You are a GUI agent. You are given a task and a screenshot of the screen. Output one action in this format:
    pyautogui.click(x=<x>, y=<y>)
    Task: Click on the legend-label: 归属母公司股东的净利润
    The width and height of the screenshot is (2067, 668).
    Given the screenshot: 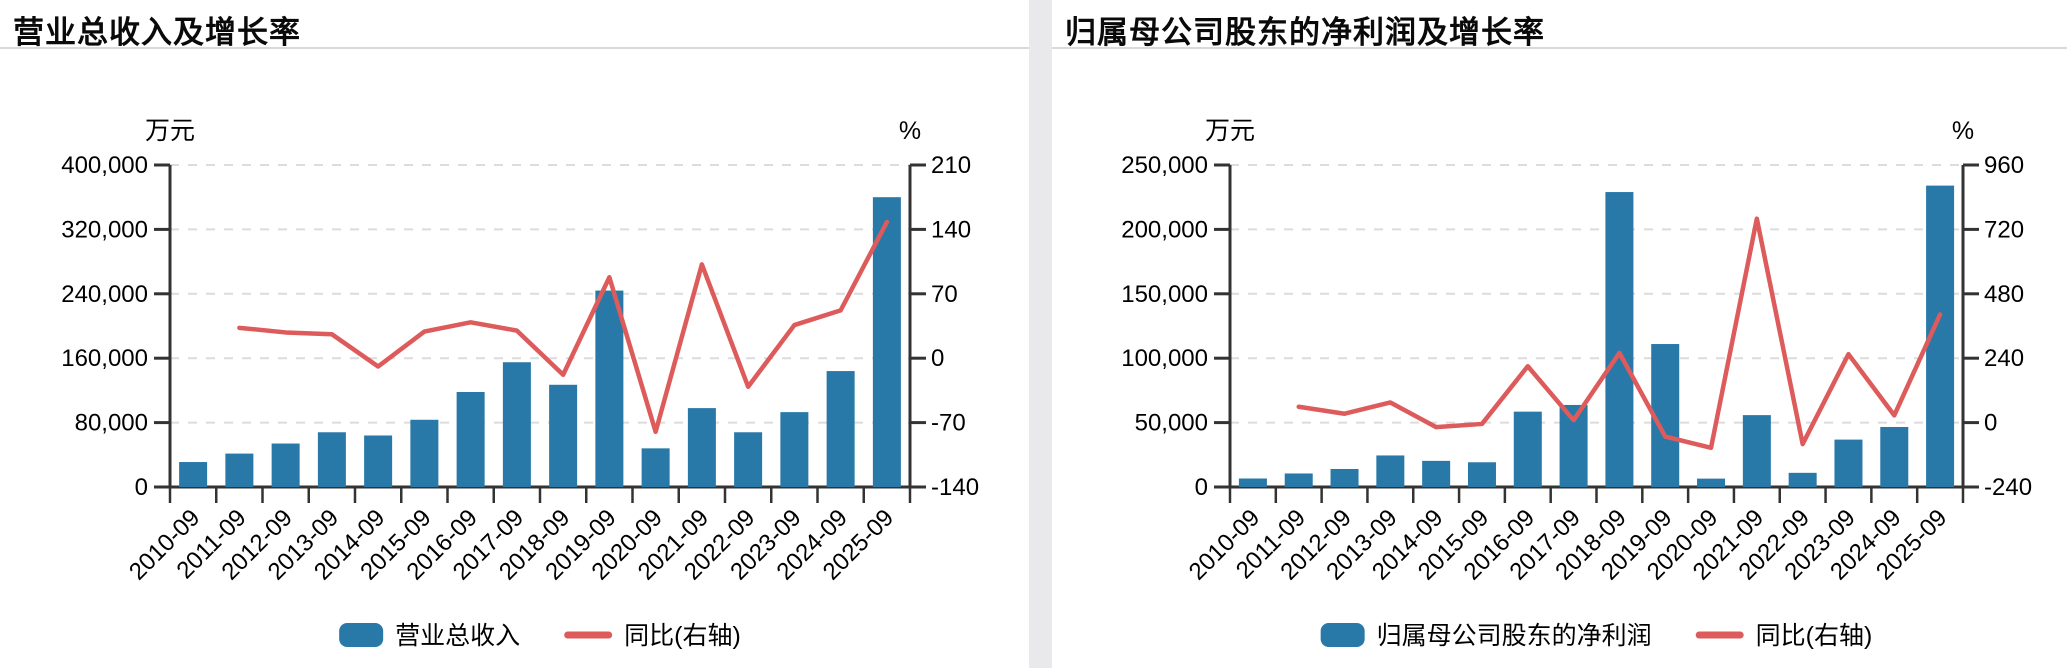 What is the action you would take?
    pyautogui.click(x=1514, y=636)
    